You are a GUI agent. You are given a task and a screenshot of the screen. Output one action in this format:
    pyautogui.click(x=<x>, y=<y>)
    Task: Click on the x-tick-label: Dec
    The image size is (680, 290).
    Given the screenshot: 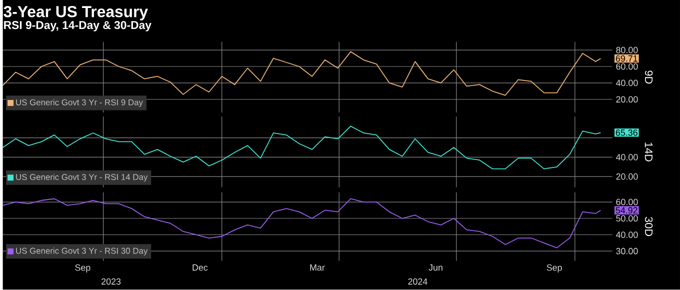 What is the action you would take?
    pyautogui.click(x=200, y=267)
    